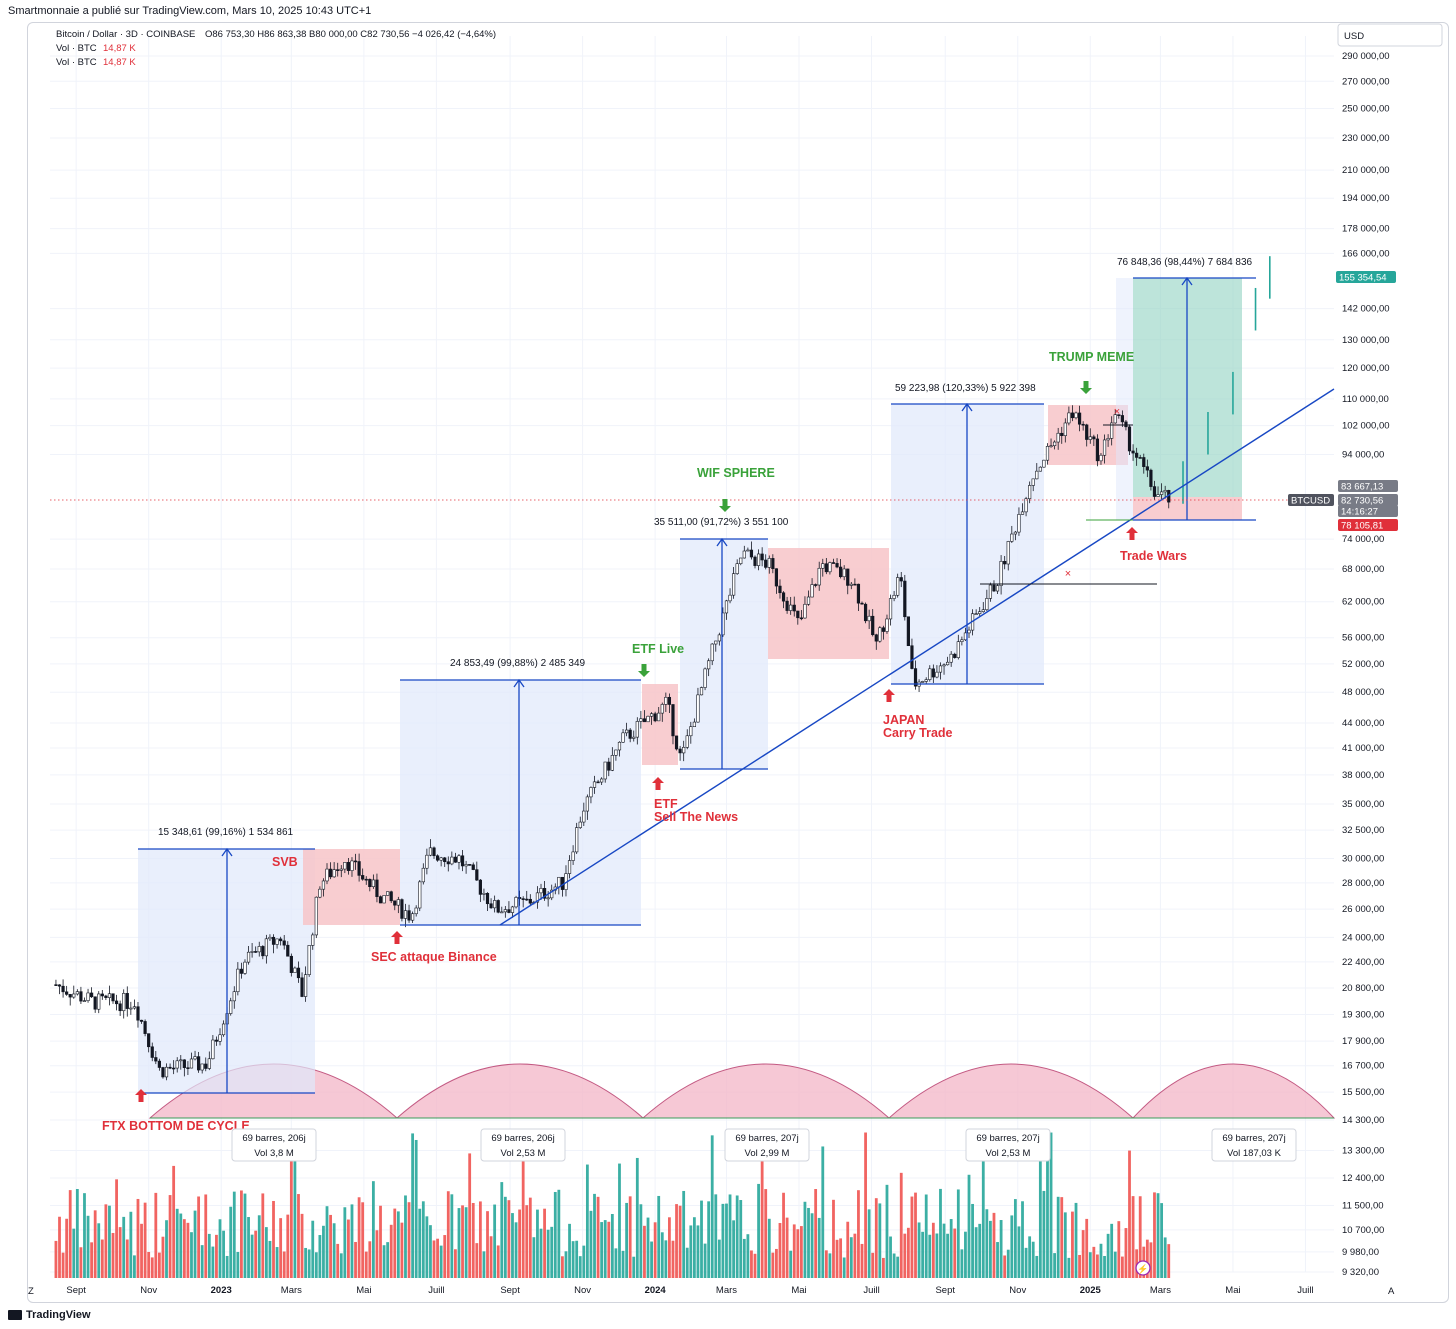  Describe the element at coordinates (1366, 229) in the screenshot. I see `y-axis-label: 178 000,00` at that location.